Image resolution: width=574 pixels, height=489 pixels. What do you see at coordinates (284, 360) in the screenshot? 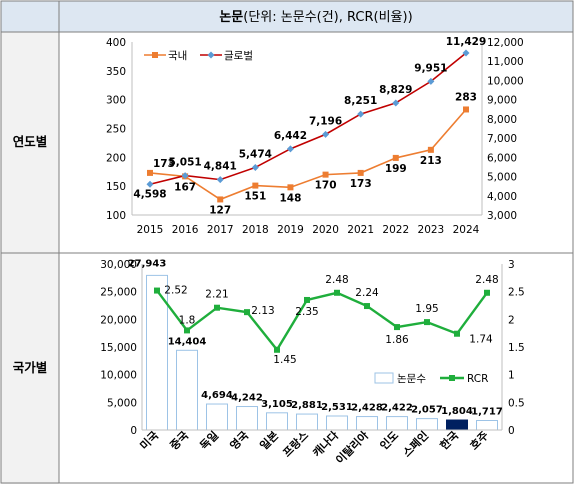
I see `rcr-data-label: 1.45` at bounding box center [284, 360].